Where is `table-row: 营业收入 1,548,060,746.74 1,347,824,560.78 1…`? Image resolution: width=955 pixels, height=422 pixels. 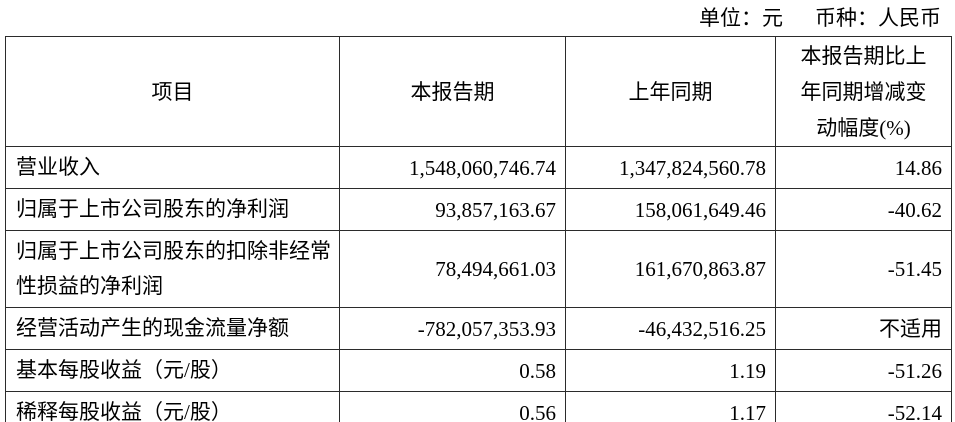 table-row: 营业收入 1,548,060,746.74 1,347,824,560.78 1… is located at coordinates (478, 167).